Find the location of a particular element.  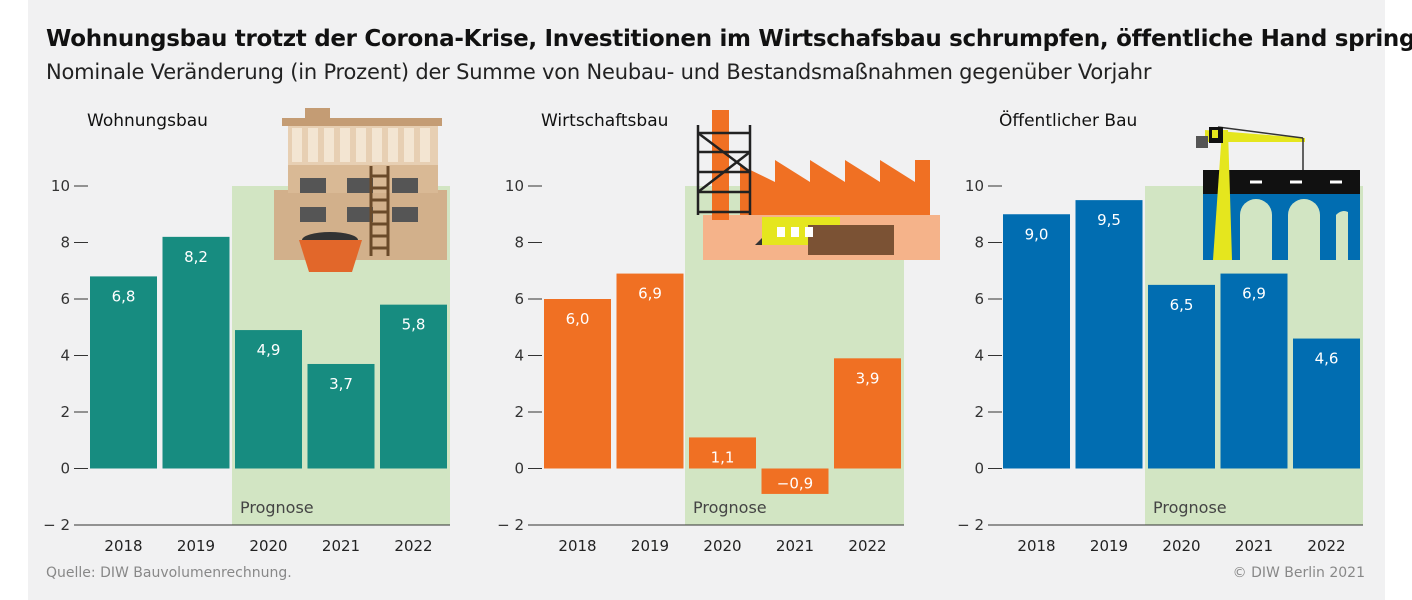

copyright-note: © DIW Berlin 2021 is located at coordinates (1298, 573).